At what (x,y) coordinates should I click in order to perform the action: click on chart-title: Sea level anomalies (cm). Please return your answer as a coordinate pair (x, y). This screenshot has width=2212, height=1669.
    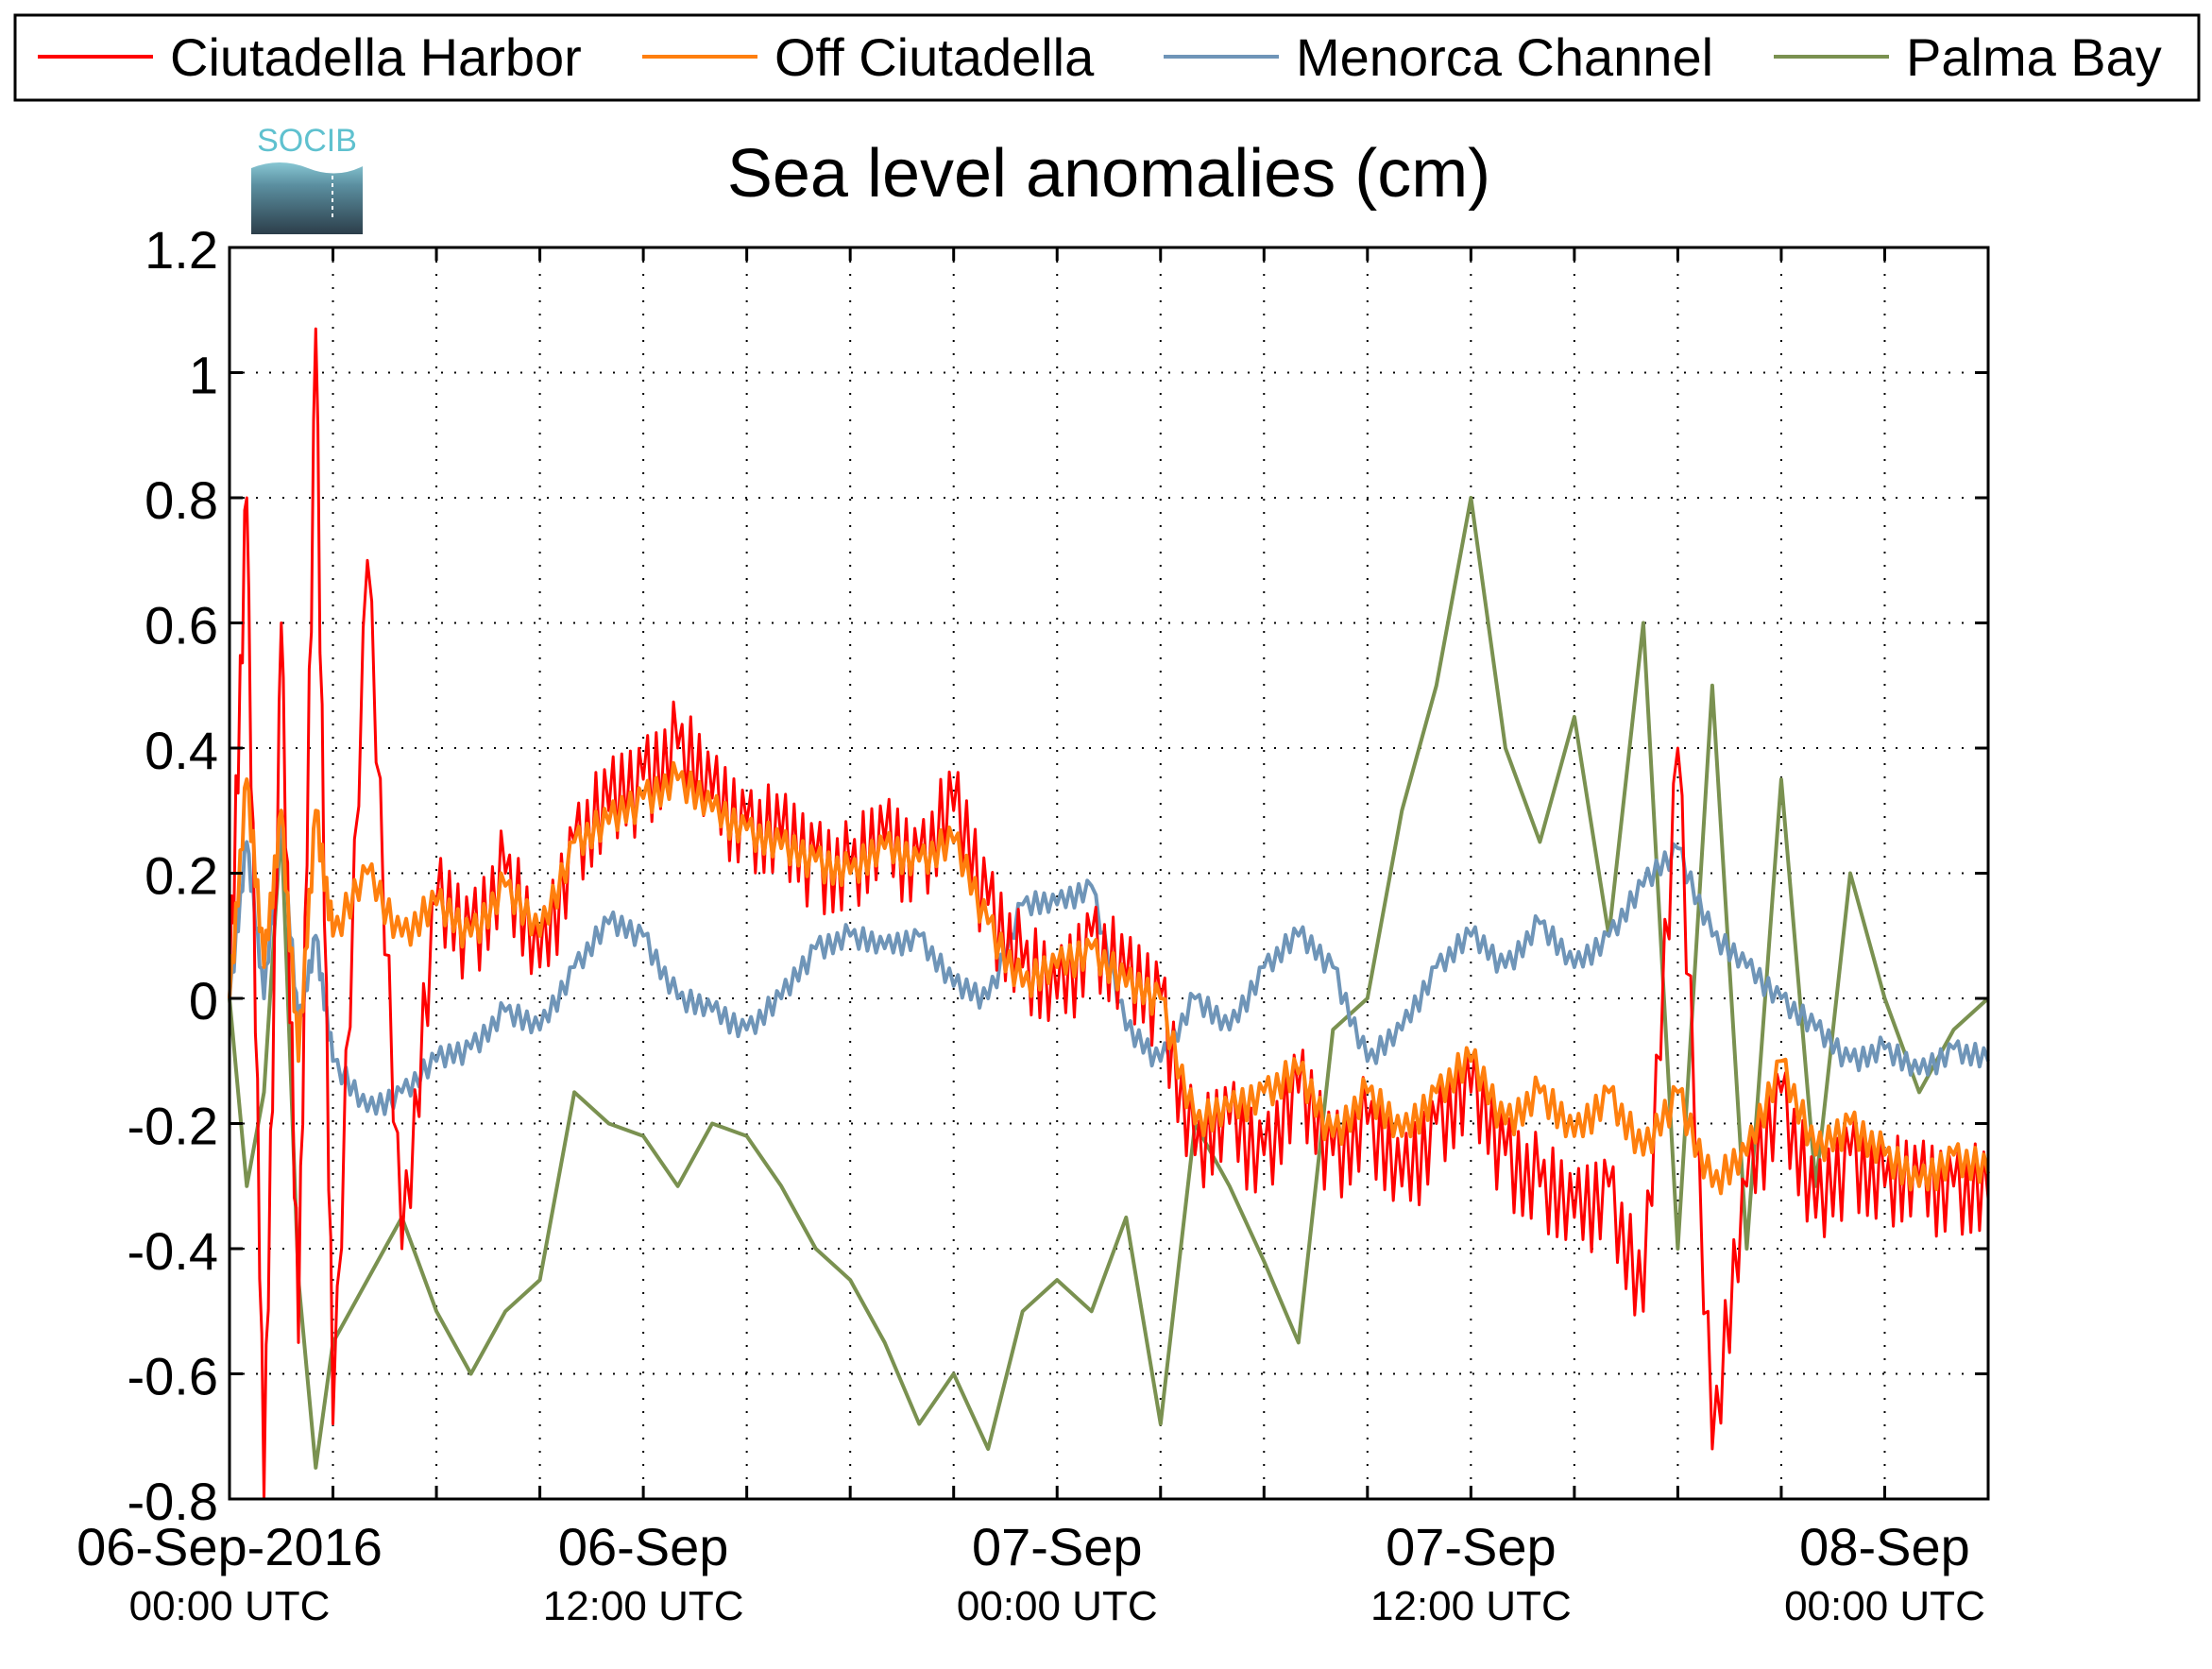
    Looking at the image, I should click on (1108, 174).